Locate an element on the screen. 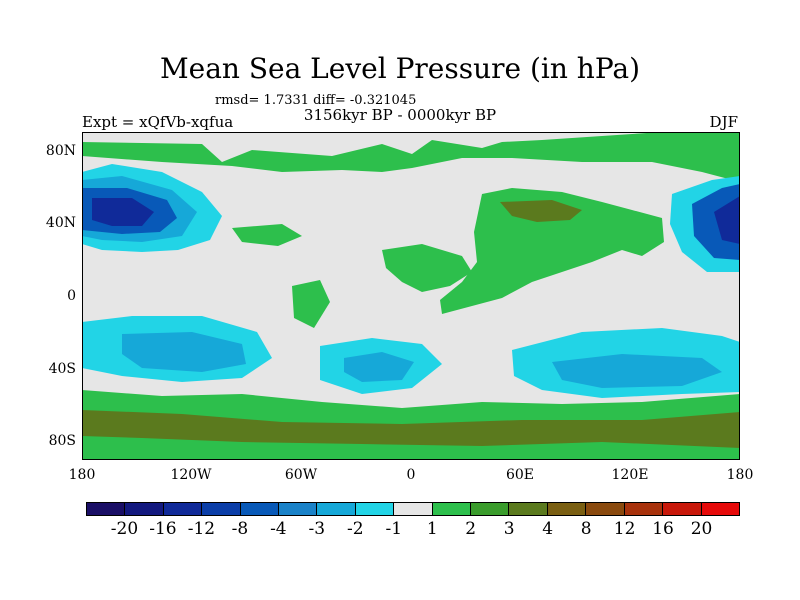 This screenshot has width=800, height=600. lon-tick: 120E is located at coordinates (630, 475).